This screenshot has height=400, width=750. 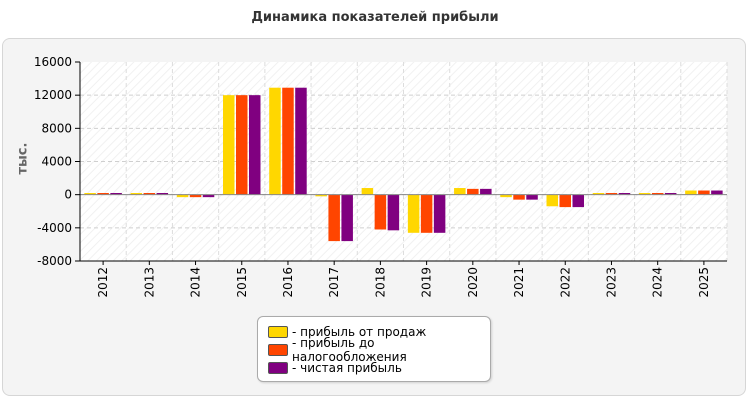 What do you see at coordinates (149, 282) in the screenshot?
I see `x-tick-label: 2013` at bounding box center [149, 282].